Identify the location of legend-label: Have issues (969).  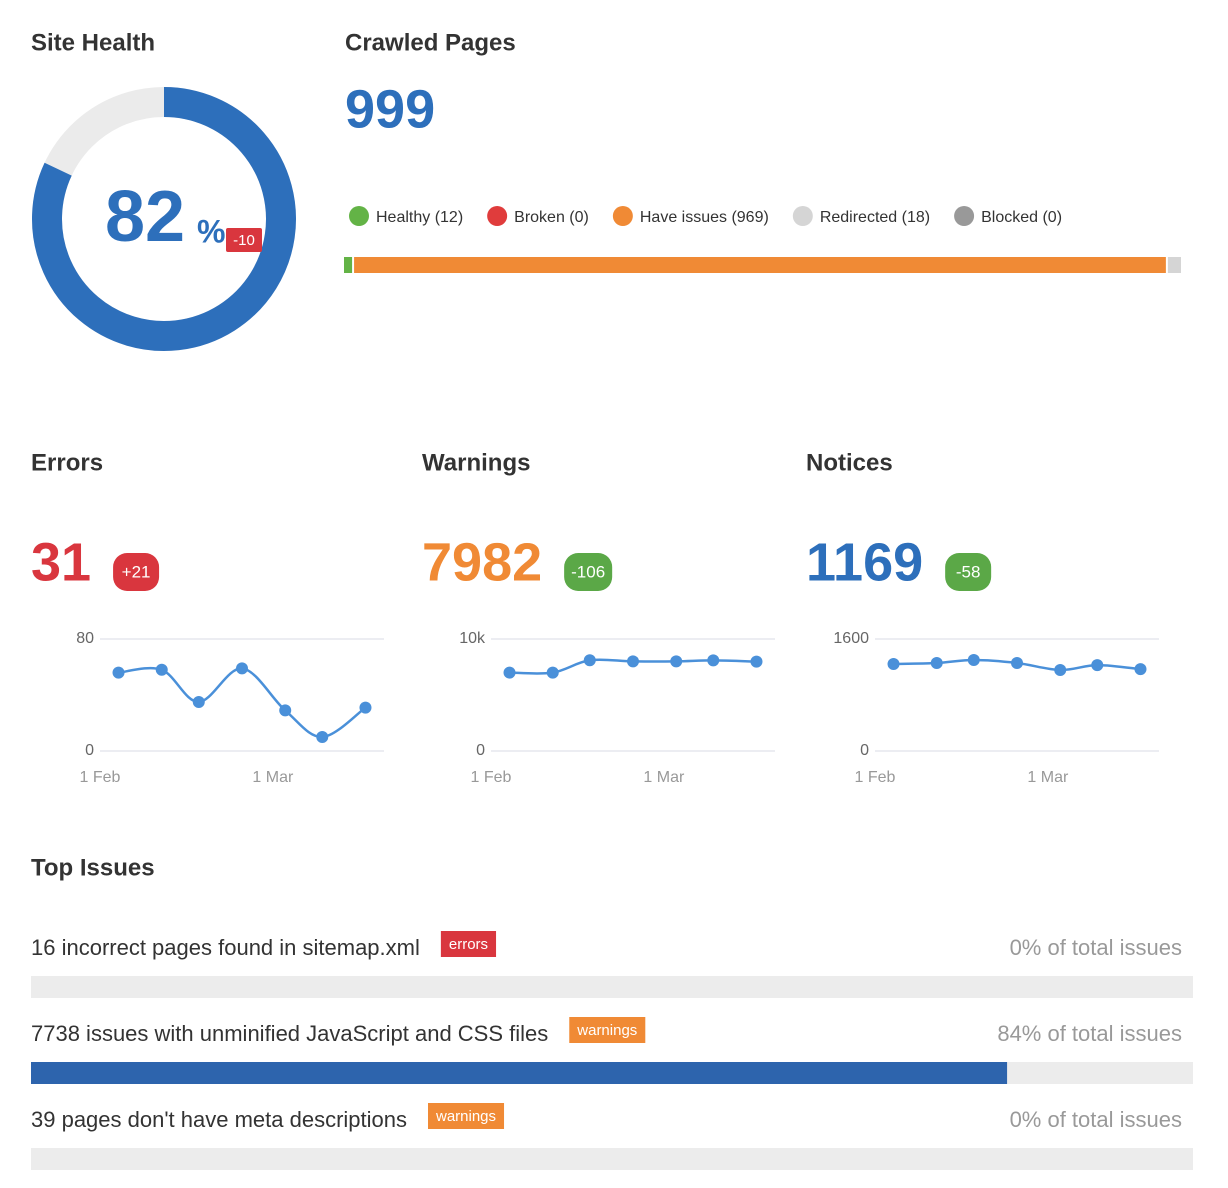
(704, 217).